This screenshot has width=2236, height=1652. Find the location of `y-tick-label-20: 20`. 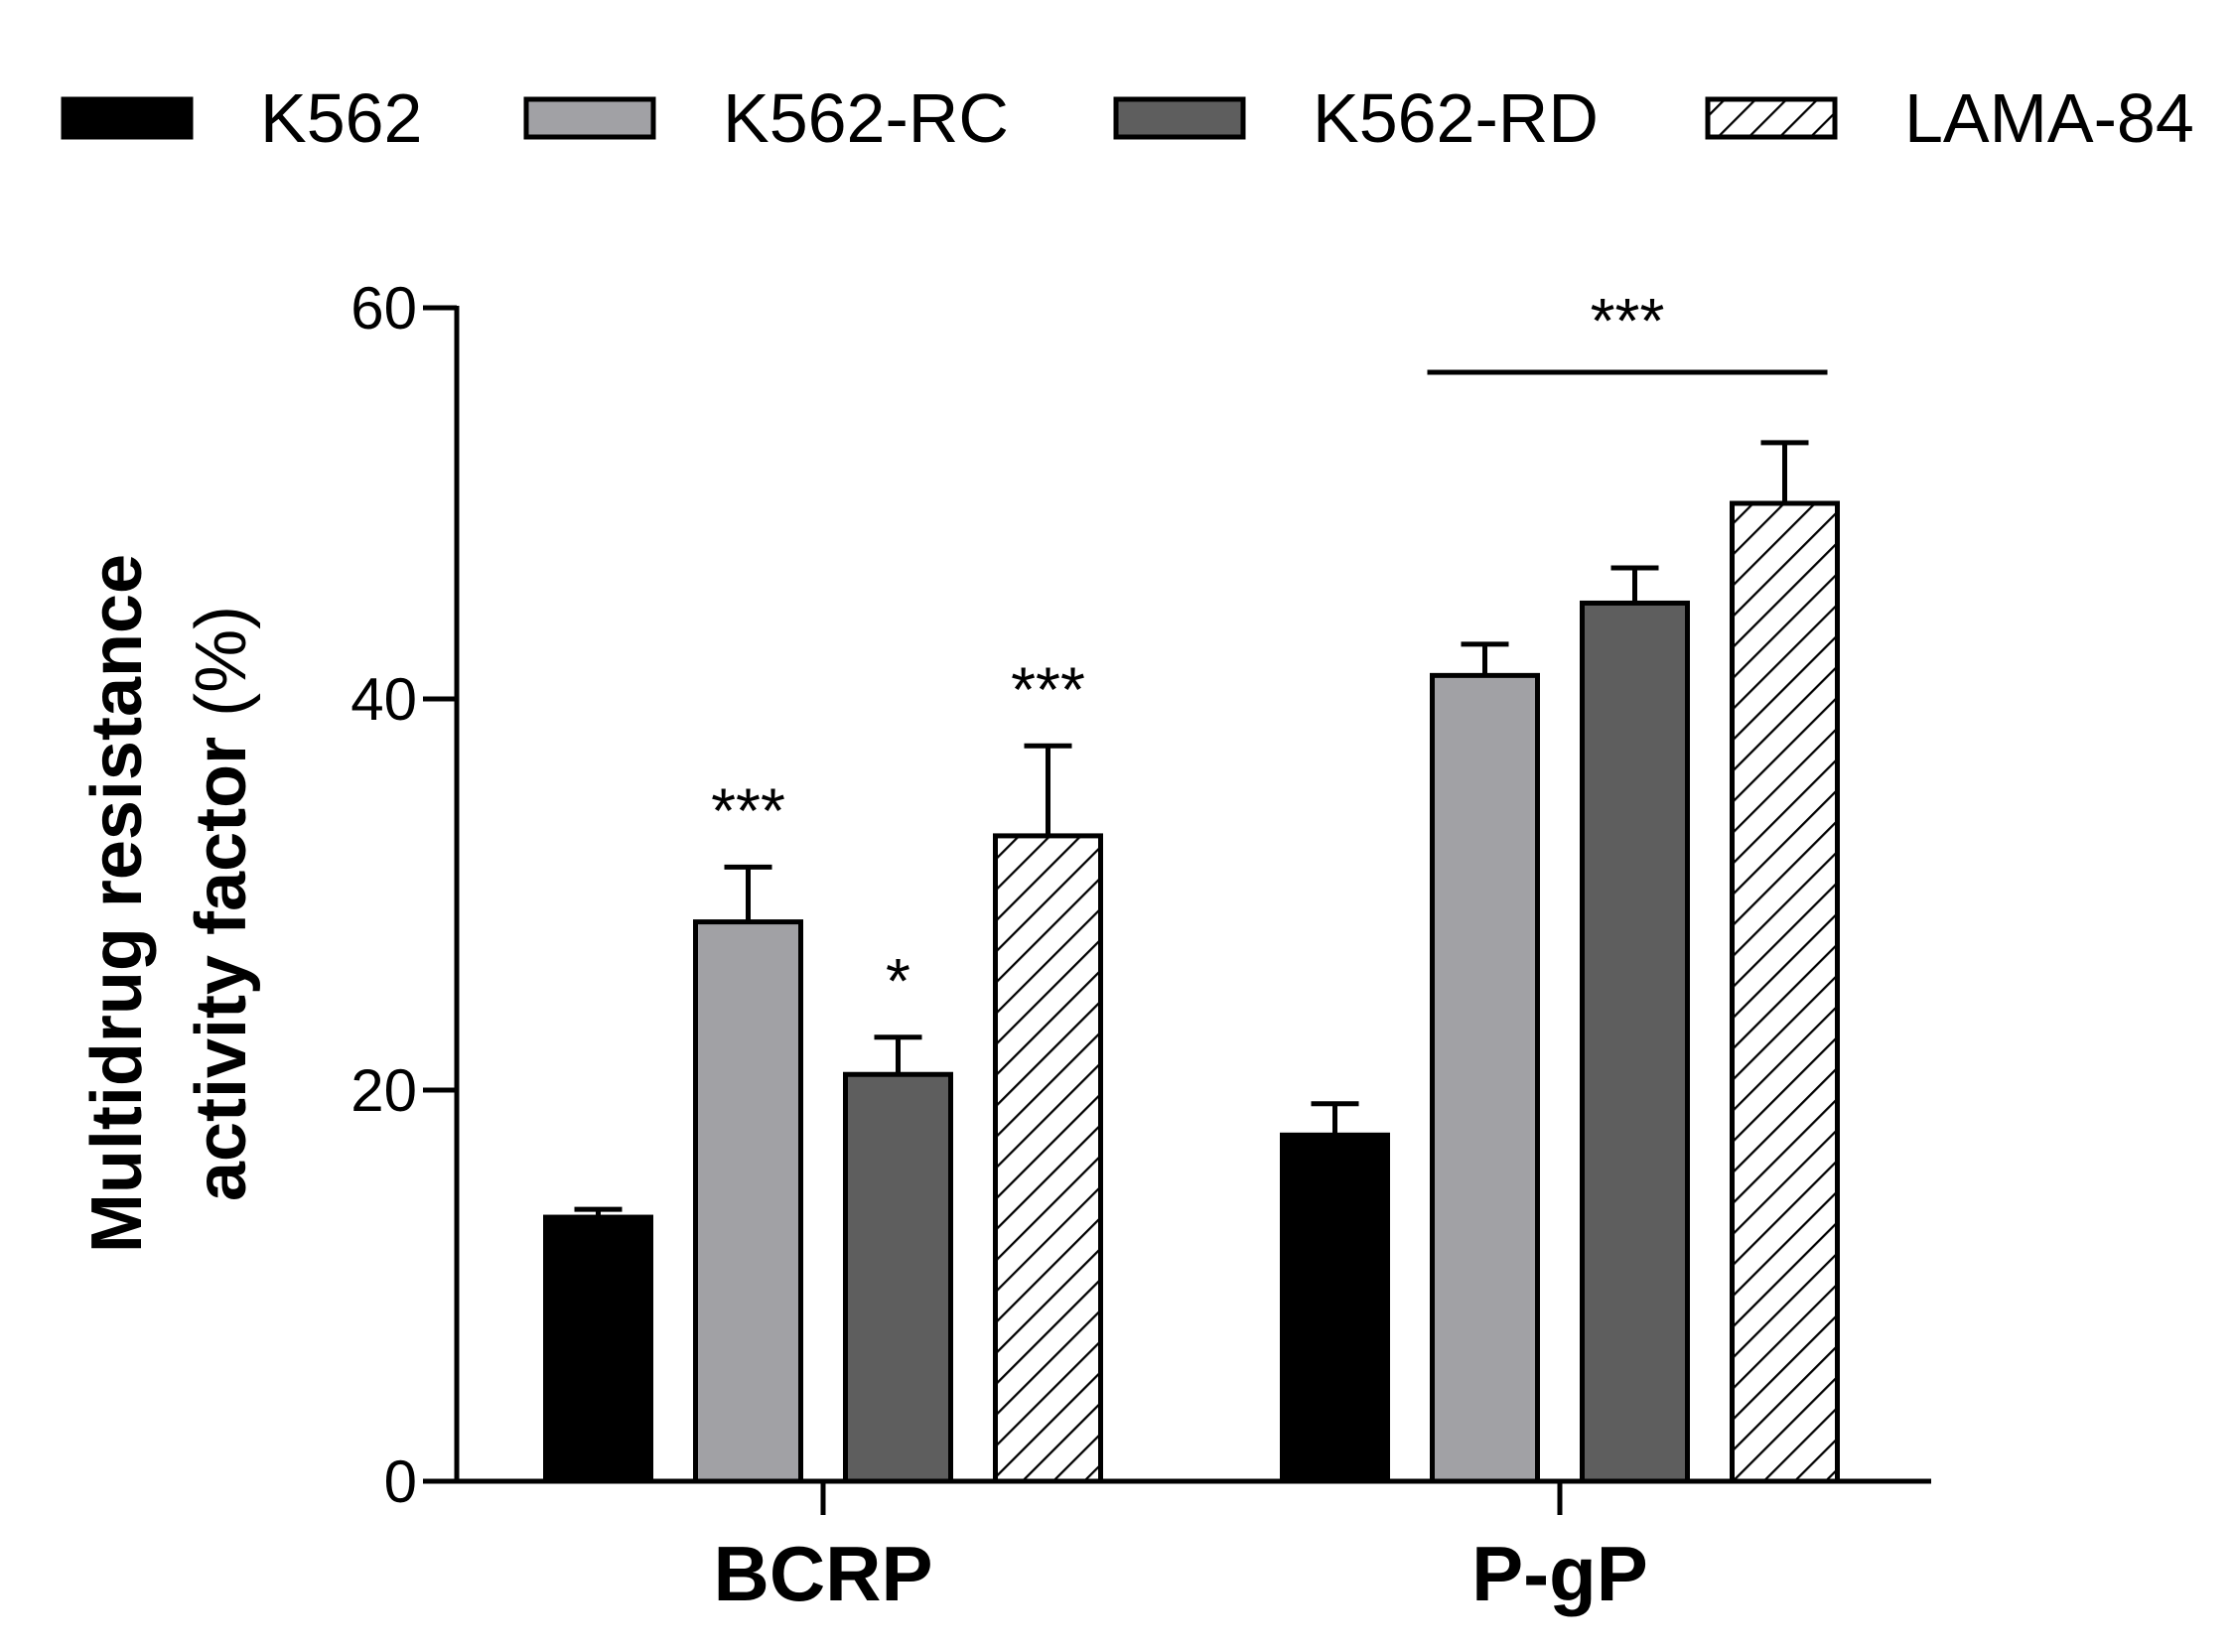

y-tick-label-20: 20 is located at coordinates (383, 1091).